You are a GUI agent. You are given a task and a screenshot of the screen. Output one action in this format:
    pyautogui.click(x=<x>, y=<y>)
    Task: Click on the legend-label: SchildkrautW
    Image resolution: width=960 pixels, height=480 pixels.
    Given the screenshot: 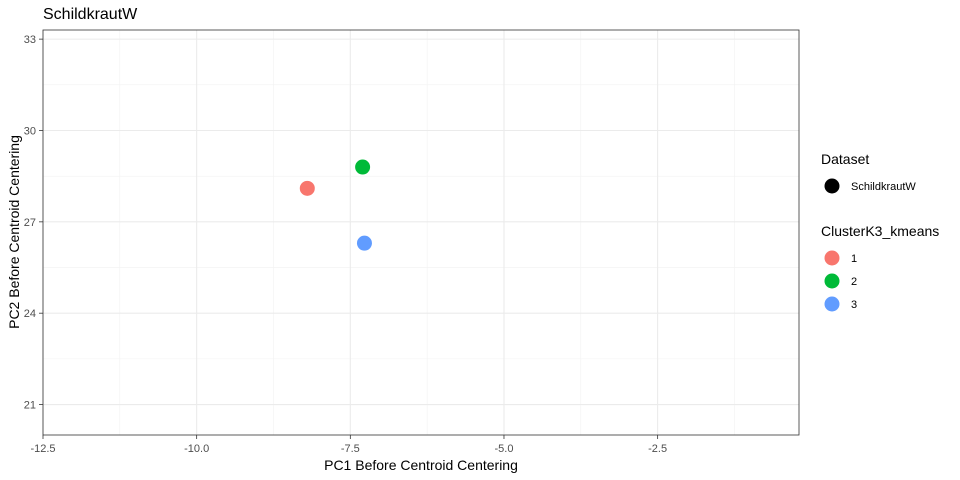 What is the action you would take?
    pyautogui.click(x=883, y=187)
    